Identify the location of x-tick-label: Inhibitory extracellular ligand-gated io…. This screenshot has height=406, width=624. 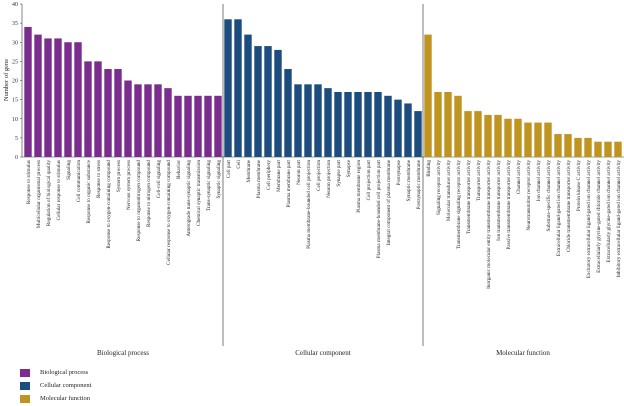
(619, 219).